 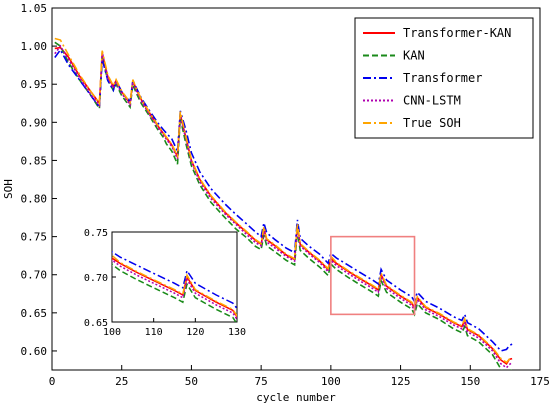 I want to click on inset-y-tick-label: 0.70, so click(x=96, y=278).